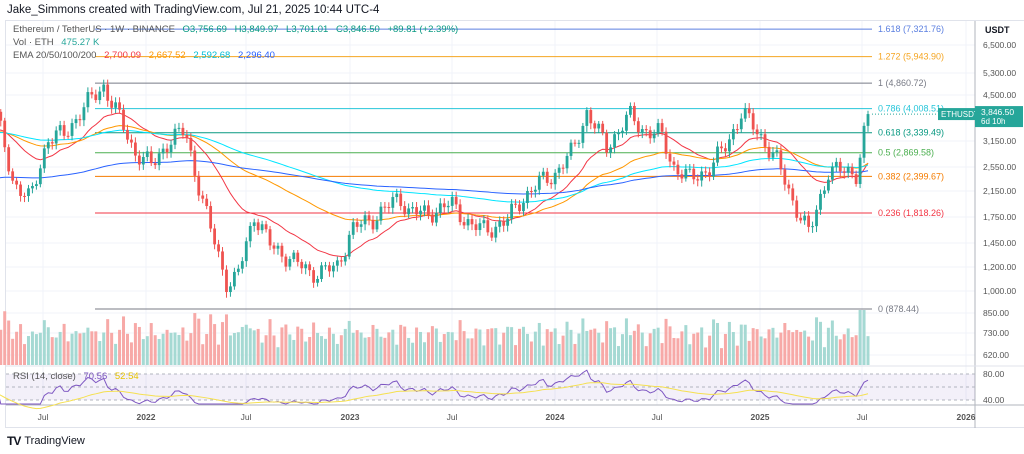  Describe the element at coordinates (94, 29) in the screenshot. I see `legend-symbol: Ethereum / TetherUS · 1W · BINANCE` at that location.